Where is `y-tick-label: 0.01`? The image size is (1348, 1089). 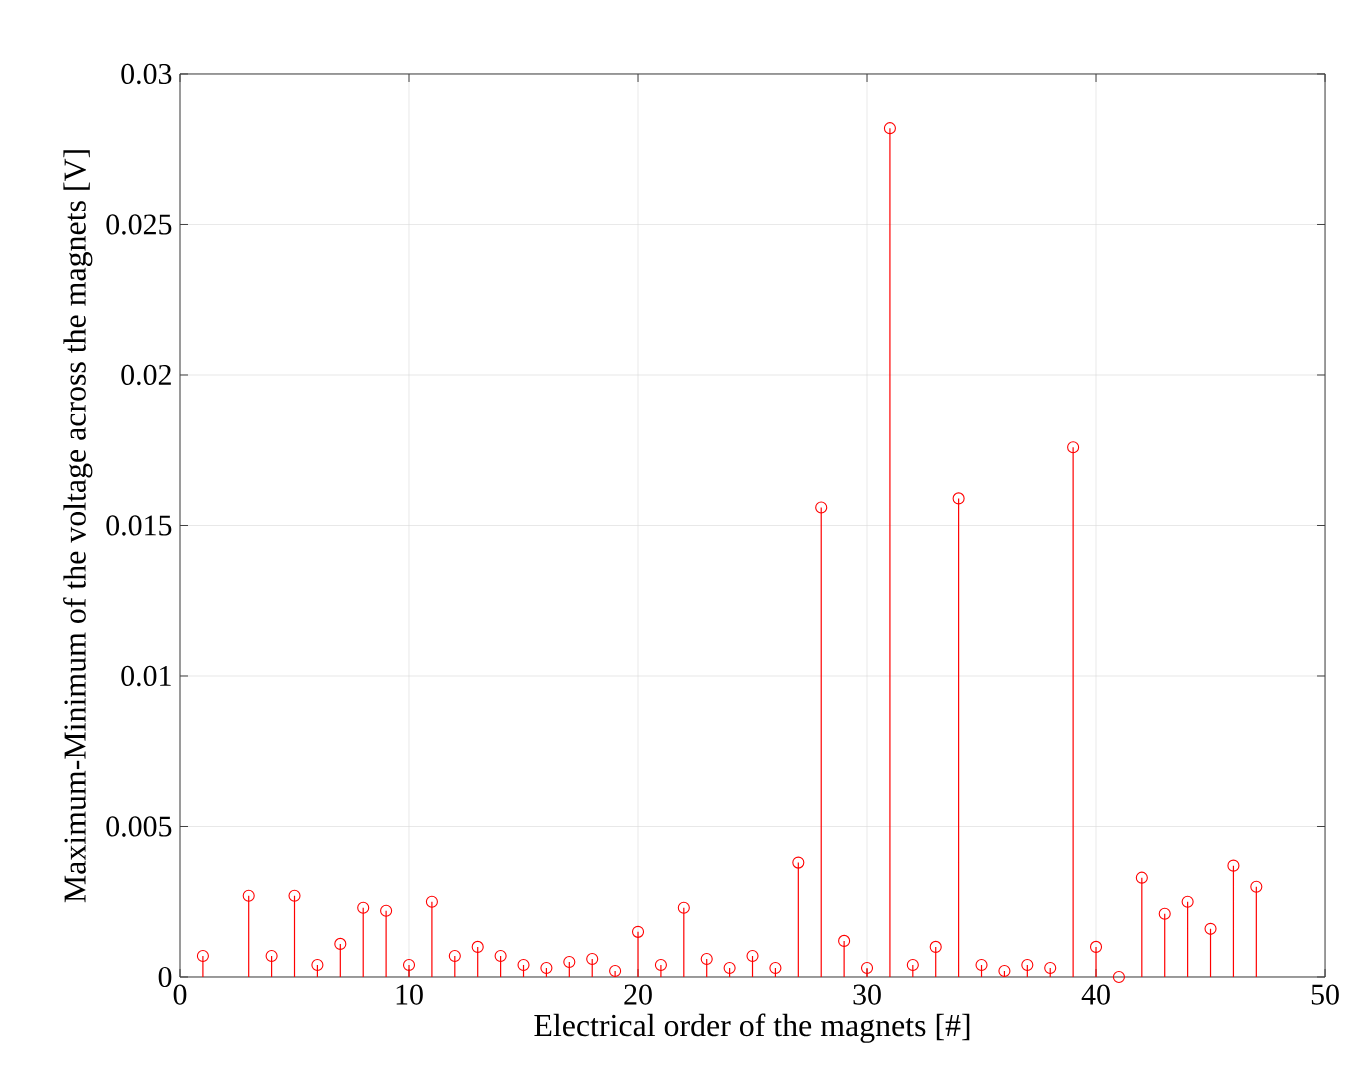
y-tick-label: 0.01 is located at coordinates (146, 676).